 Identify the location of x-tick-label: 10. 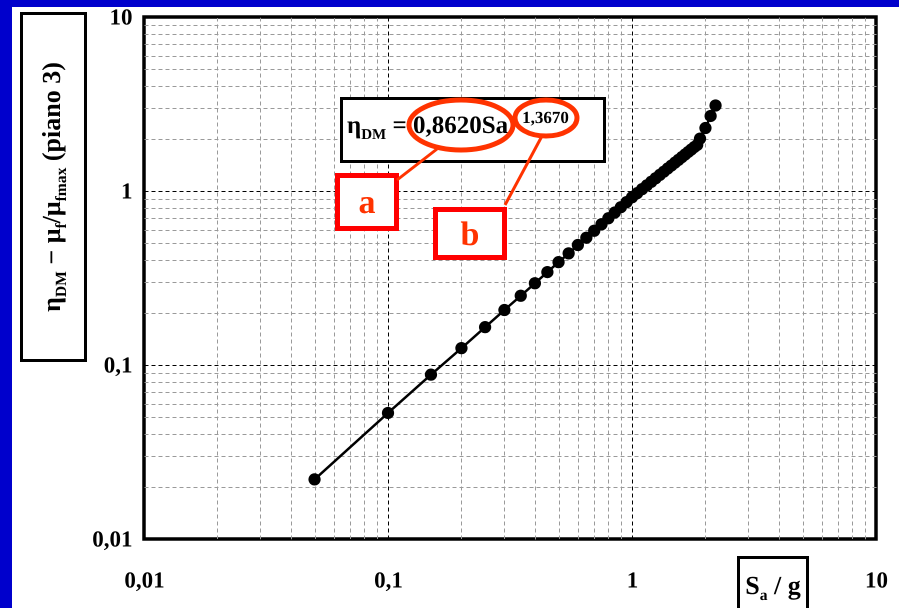
(876, 580).